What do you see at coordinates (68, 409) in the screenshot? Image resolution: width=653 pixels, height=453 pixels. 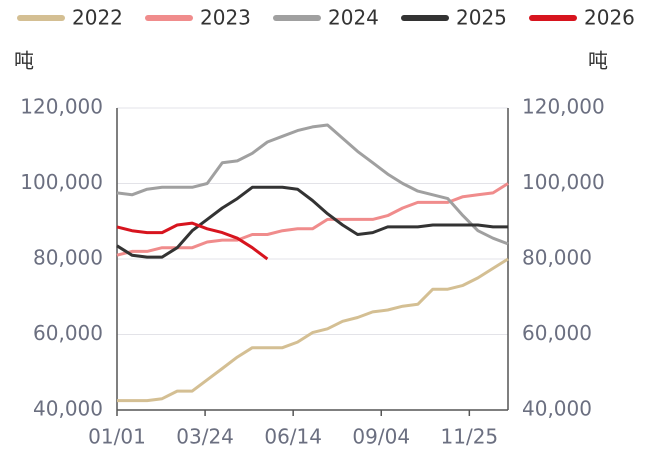 I see `y-tick-label: 40,000` at bounding box center [68, 409].